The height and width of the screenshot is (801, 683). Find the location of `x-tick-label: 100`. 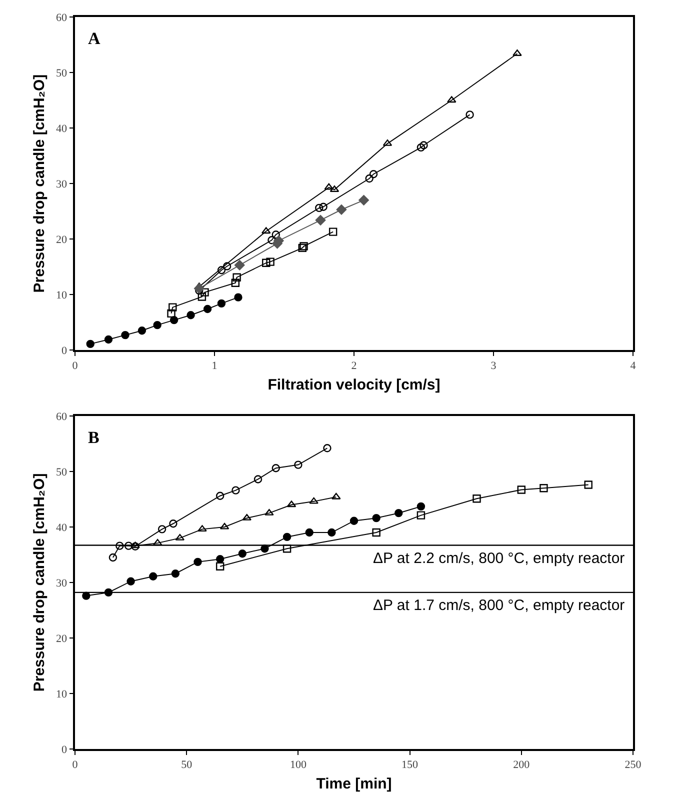

x-tick-label: 100 is located at coordinates (298, 764).